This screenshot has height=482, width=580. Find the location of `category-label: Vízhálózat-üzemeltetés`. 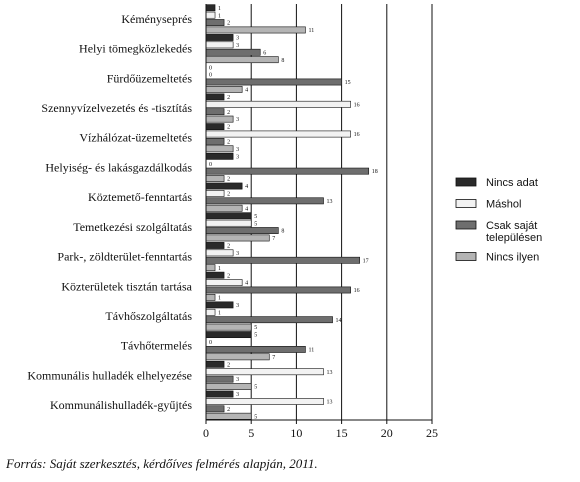

category-label: Vízhálózat-üzemeltetés is located at coordinates (135, 138).